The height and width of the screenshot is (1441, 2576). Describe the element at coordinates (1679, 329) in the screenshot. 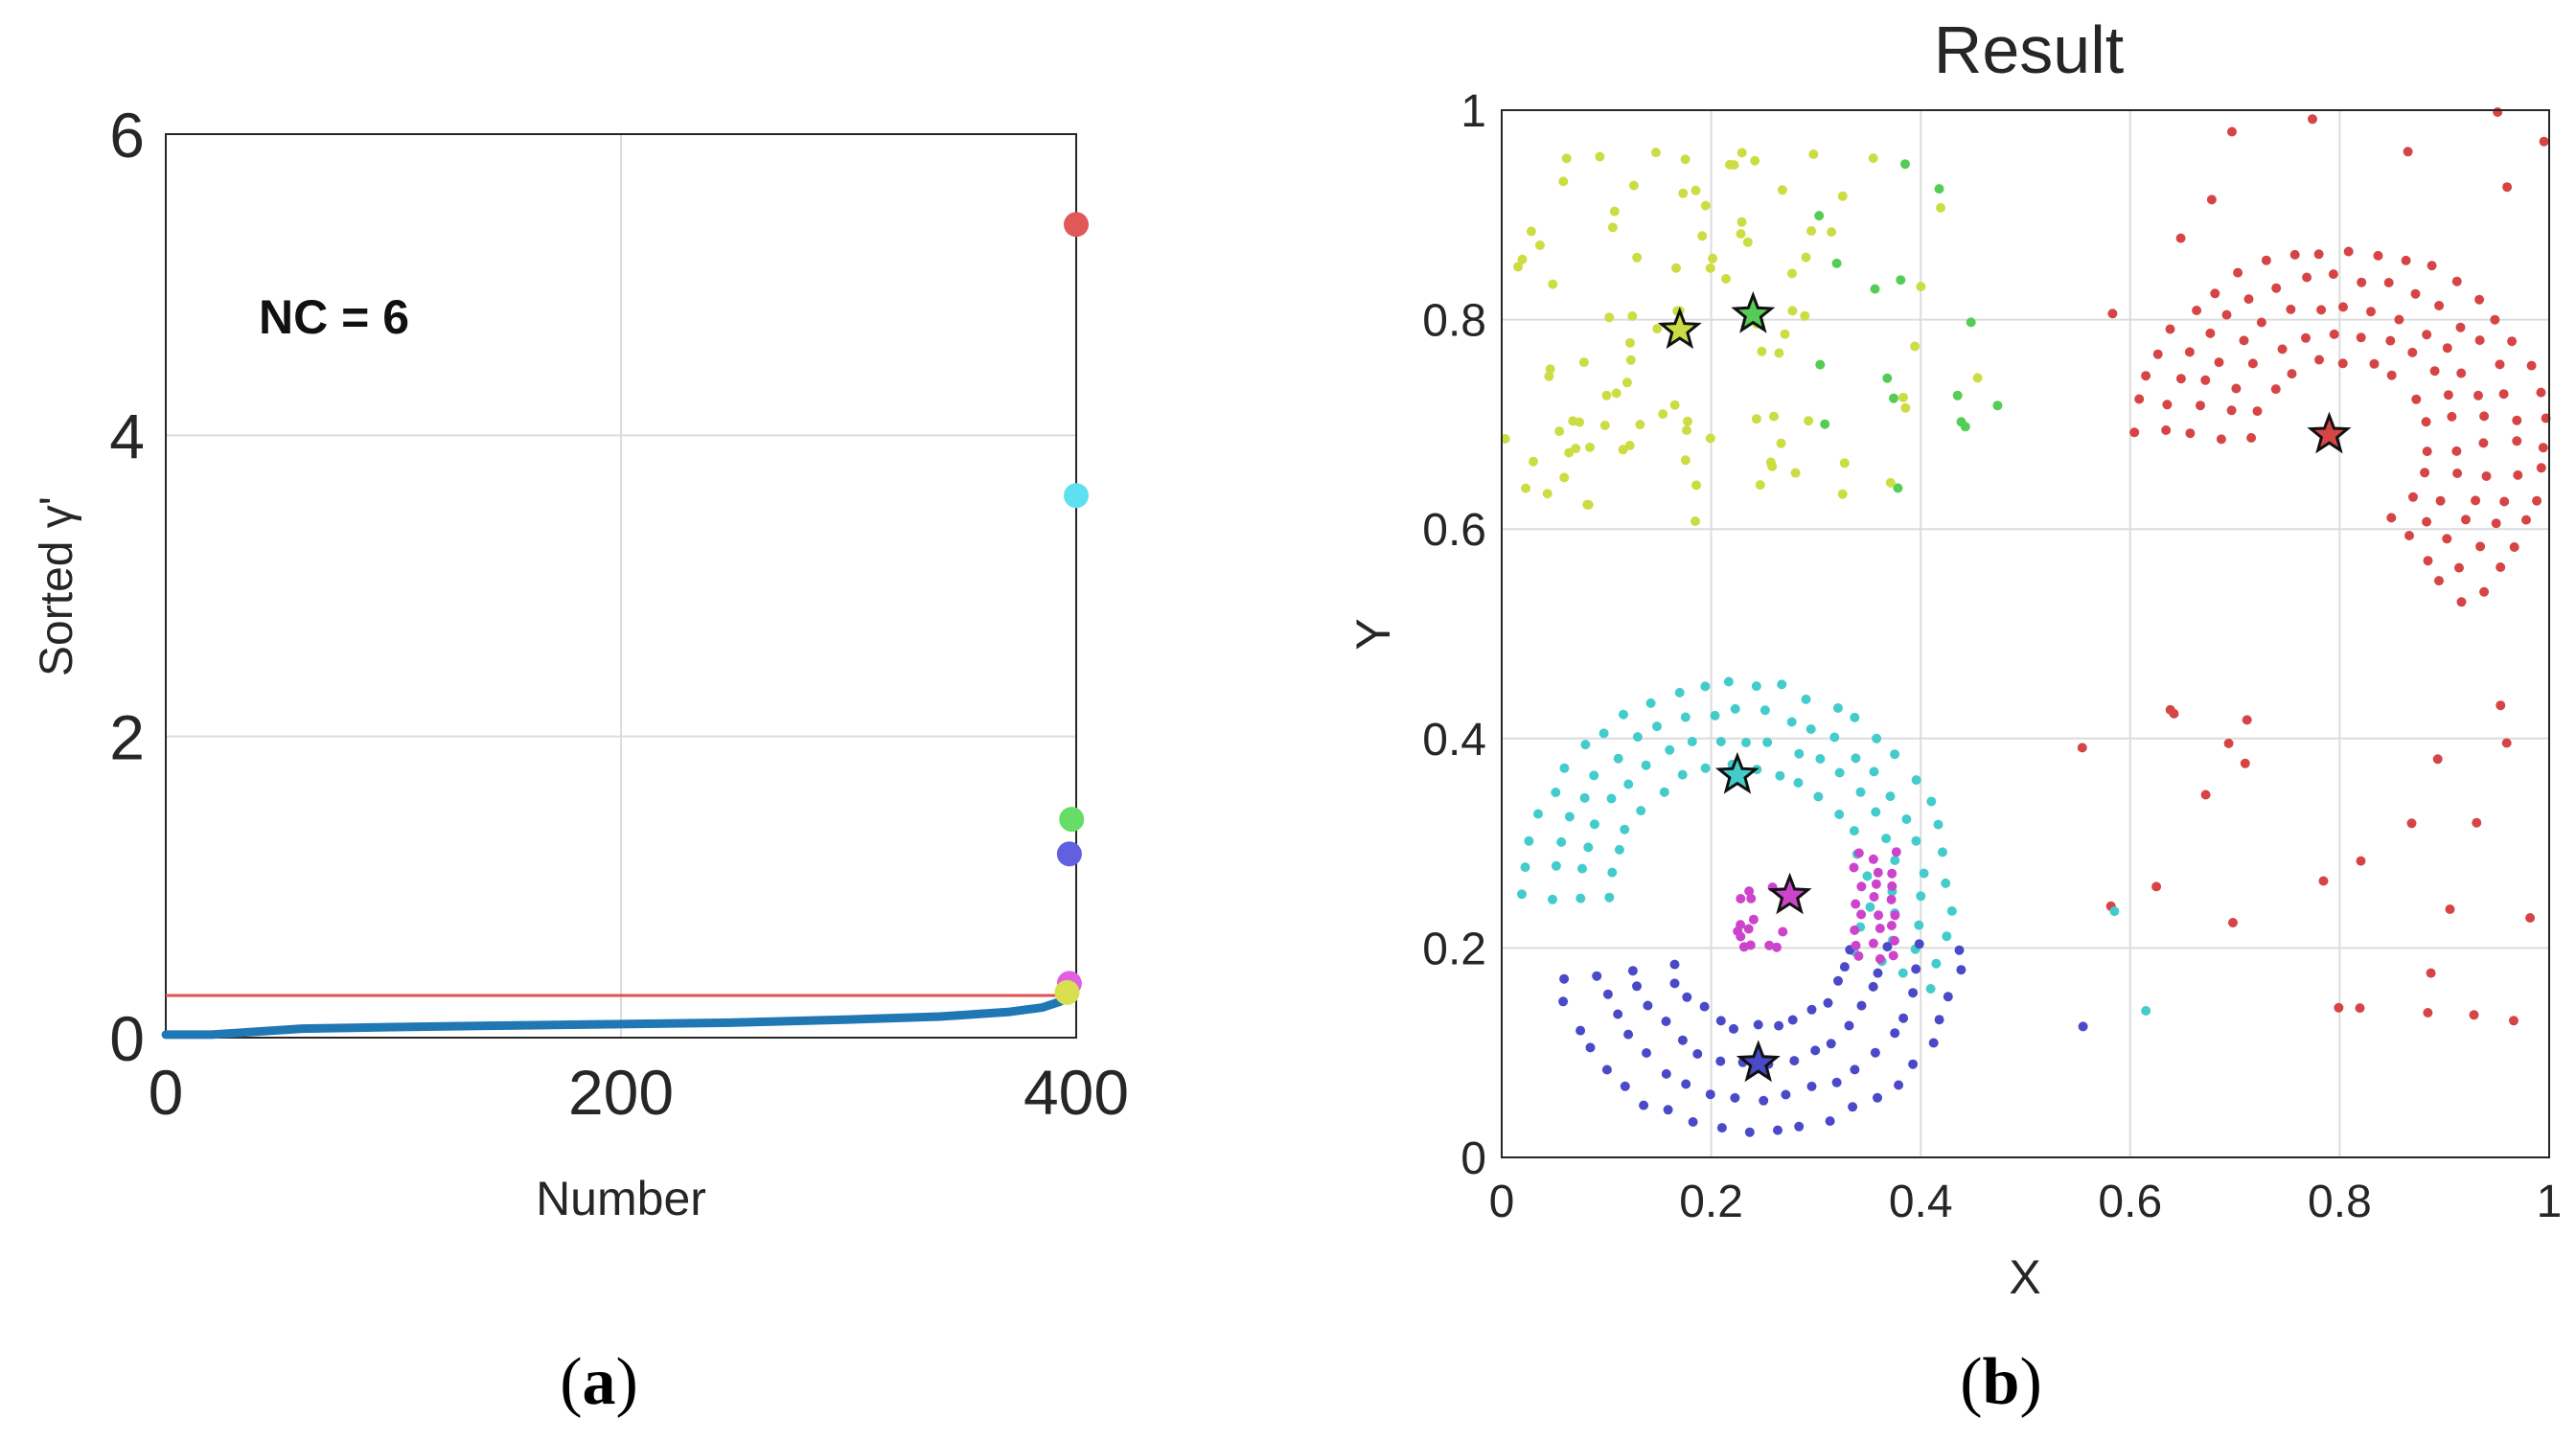

I see `center-star-yellow` at that location.